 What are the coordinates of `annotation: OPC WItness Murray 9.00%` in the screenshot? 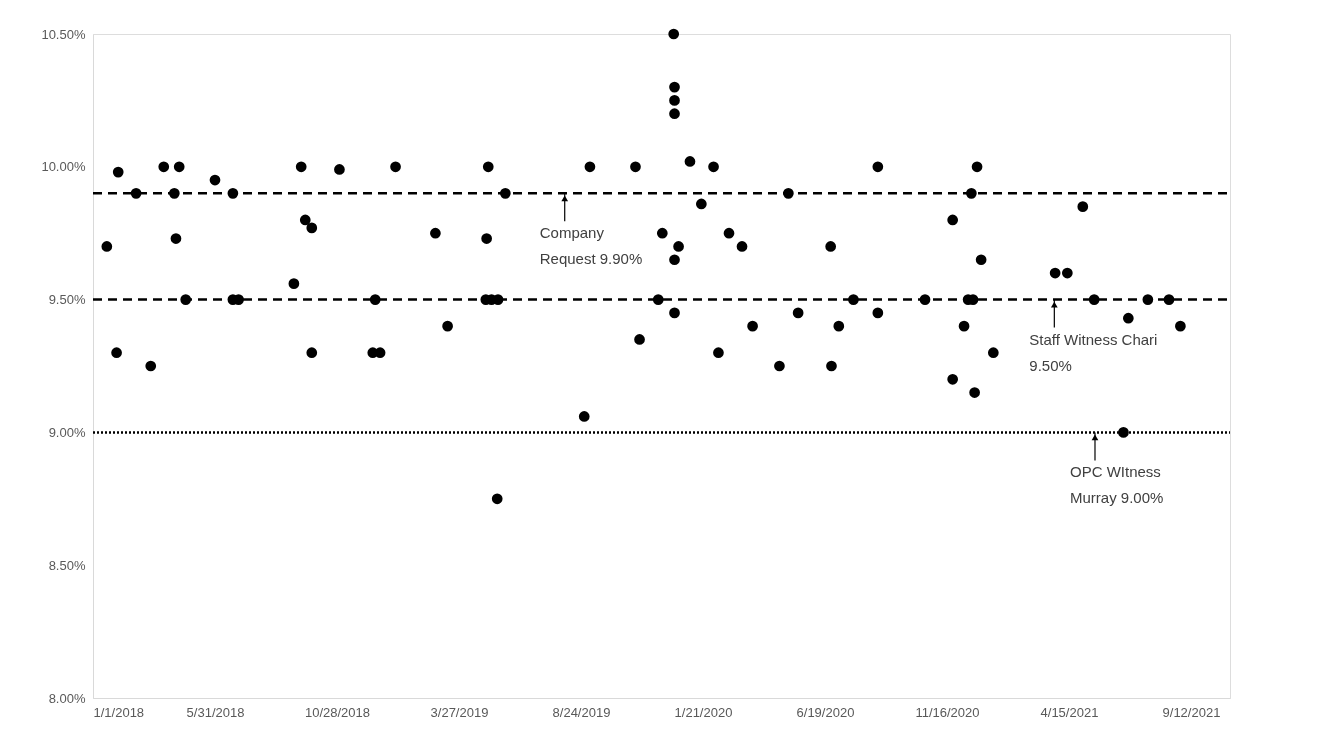 It's located at (1116, 485).